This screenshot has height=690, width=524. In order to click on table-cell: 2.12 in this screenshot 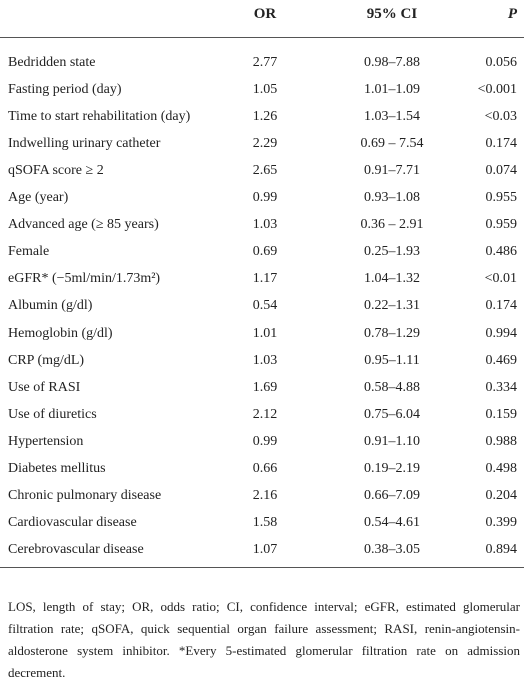, I will do `click(265, 414)`.